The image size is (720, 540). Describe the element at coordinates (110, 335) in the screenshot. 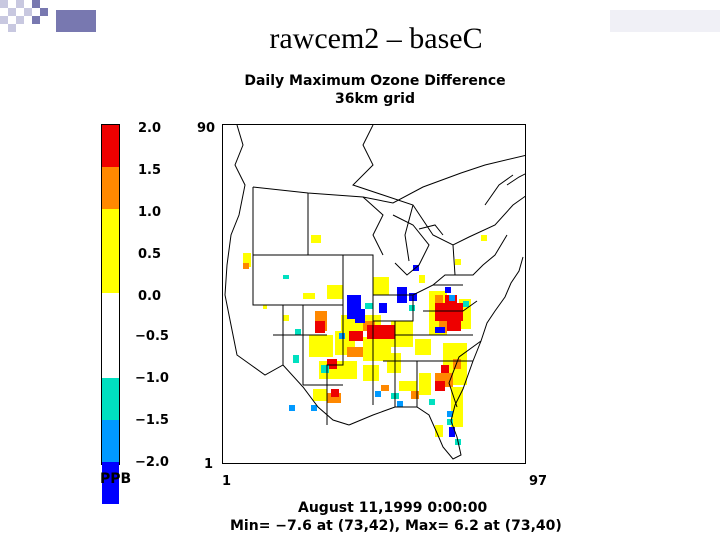

I see `legend-swatch-white` at that location.